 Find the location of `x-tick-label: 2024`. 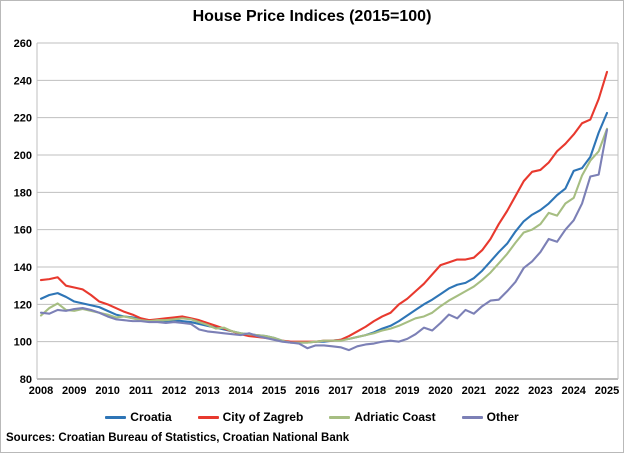

x-tick-label: 2024 is located at coordinates (573, 391).